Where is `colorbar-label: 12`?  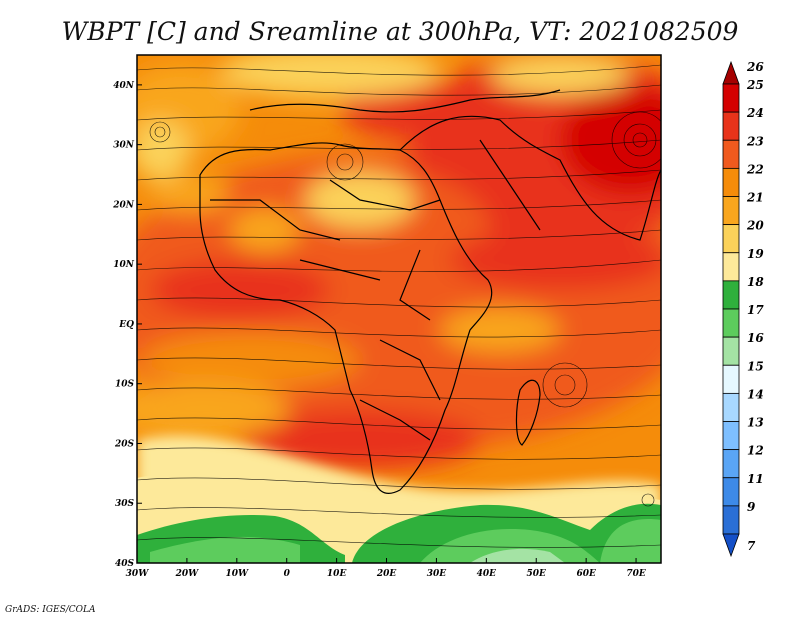 colorbar-label: 12 is located at coordinates (755, 451).